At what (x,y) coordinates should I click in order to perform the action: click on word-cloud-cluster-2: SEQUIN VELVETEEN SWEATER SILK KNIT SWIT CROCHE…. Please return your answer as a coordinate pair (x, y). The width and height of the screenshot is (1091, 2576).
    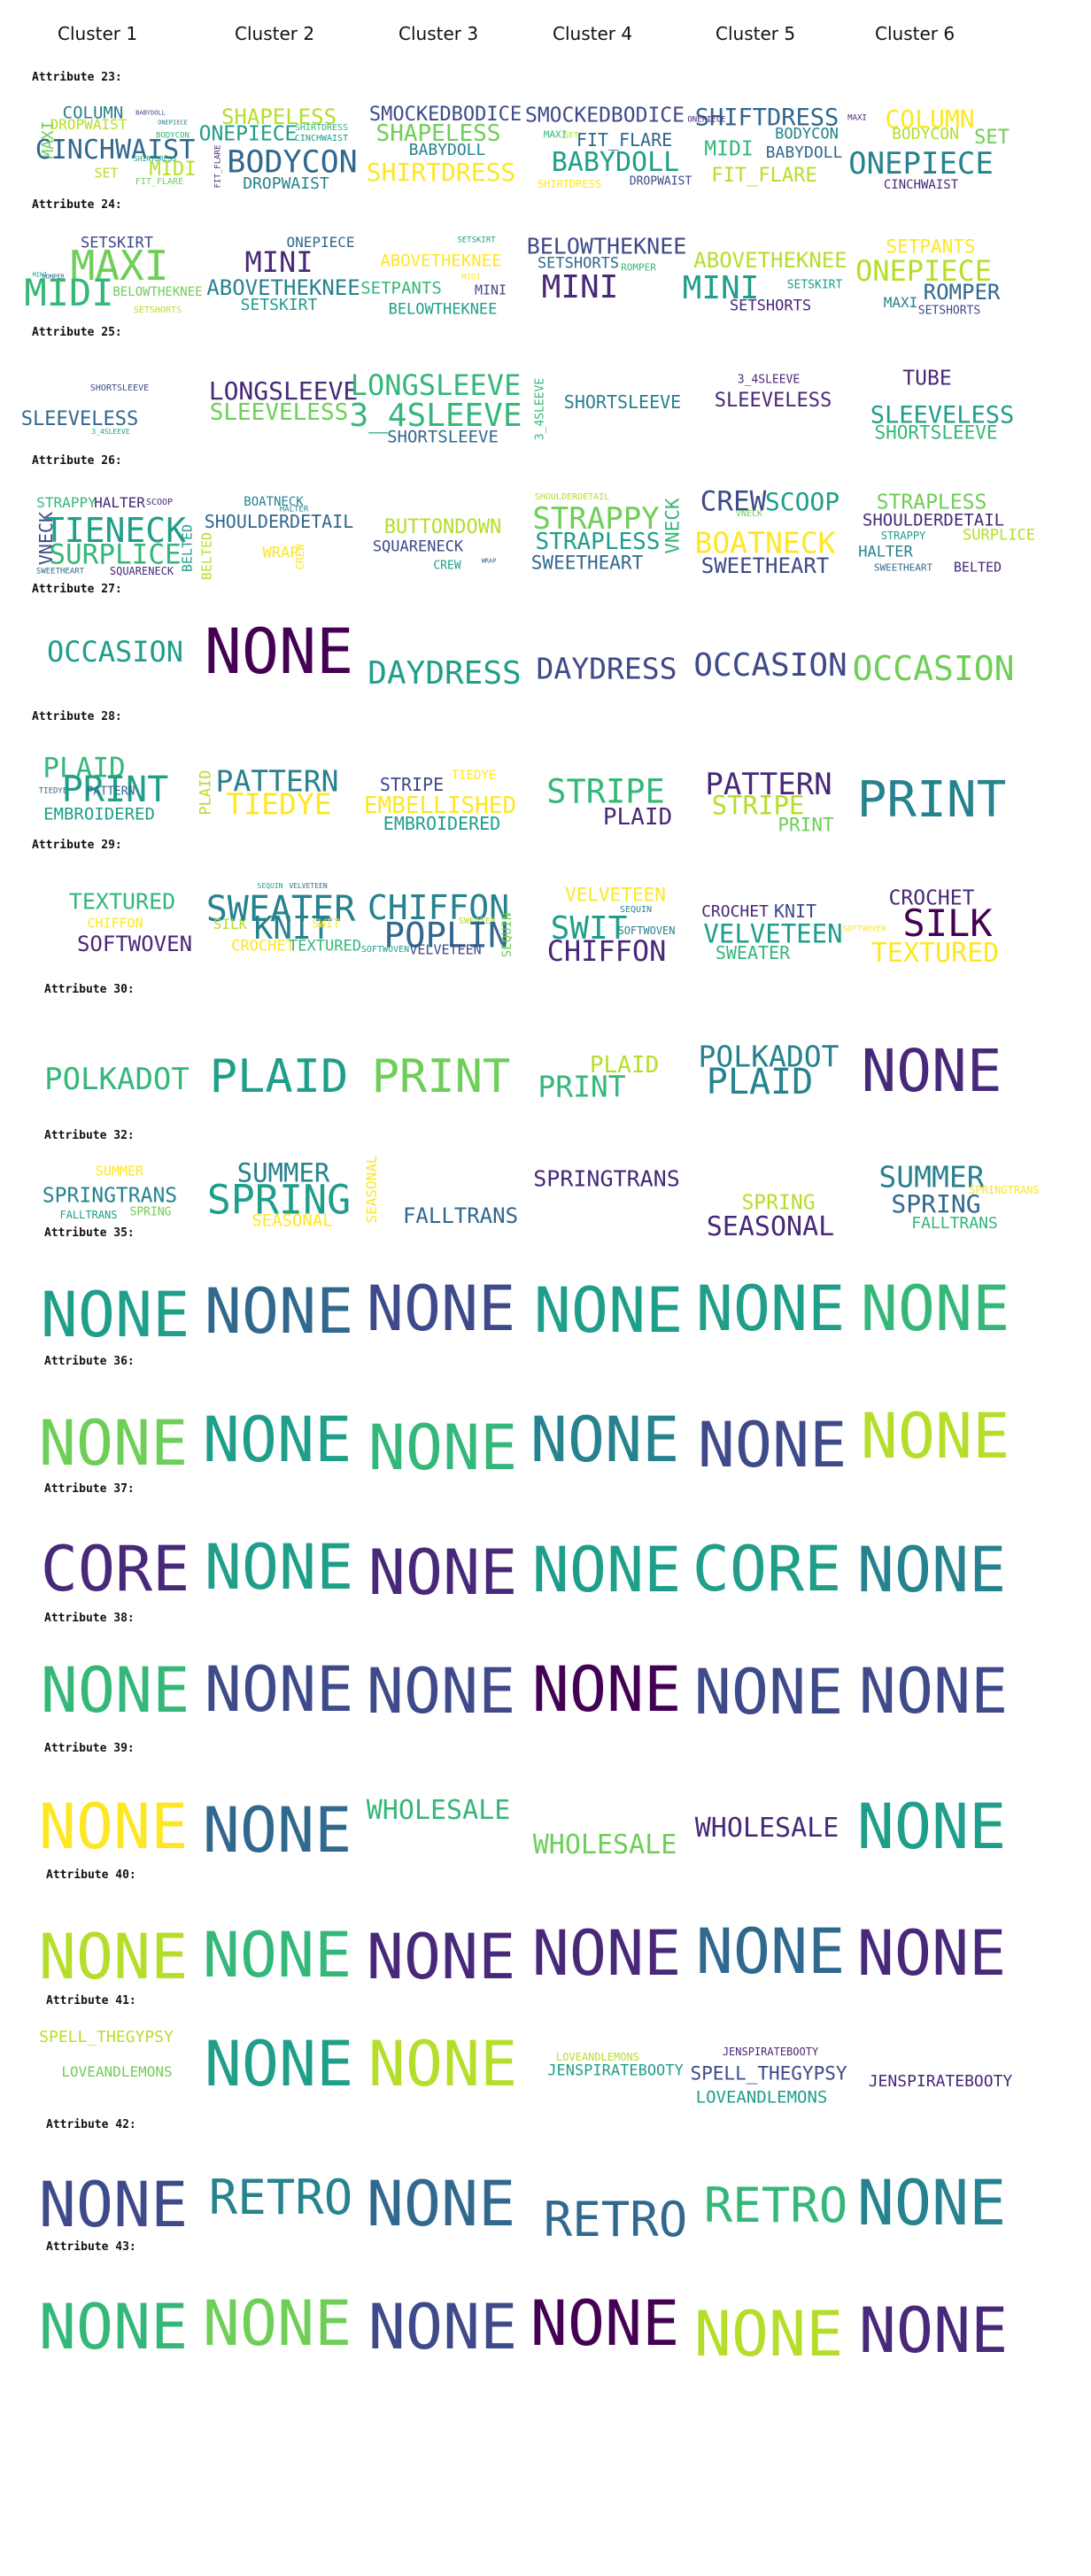
    Looking at the image, I should click on (280, 900).